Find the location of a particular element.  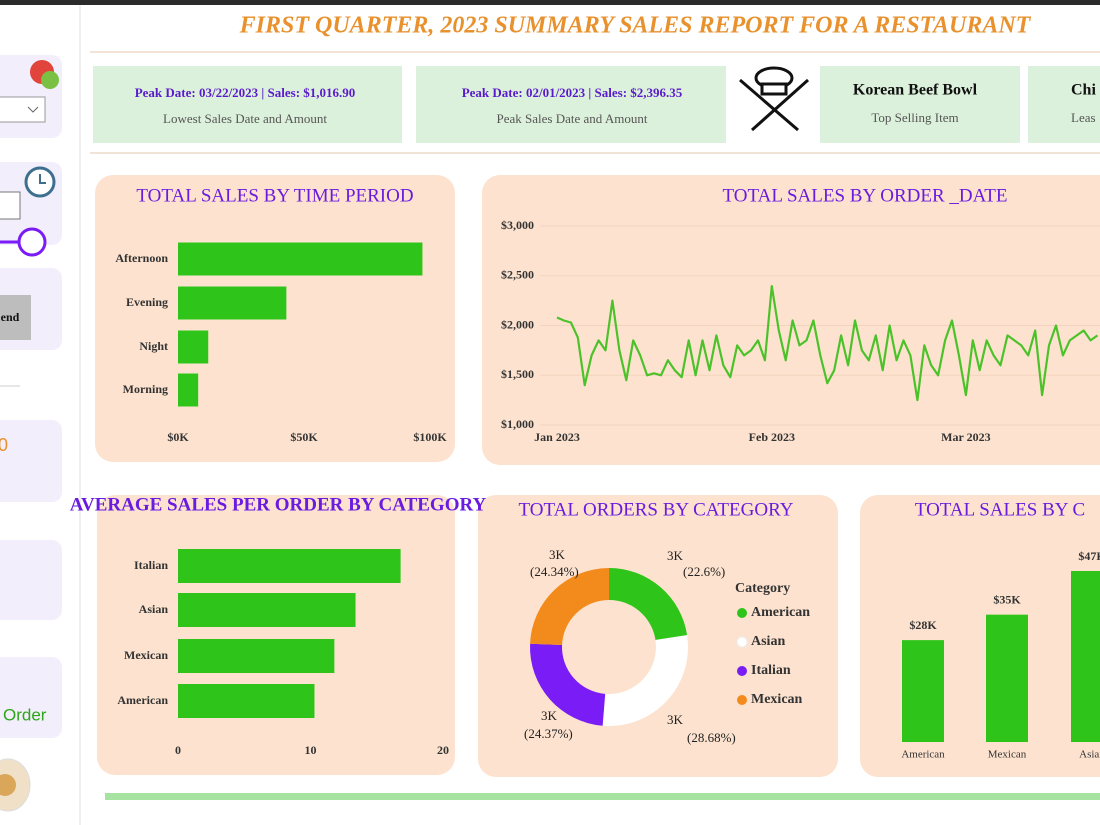

input-box is located at coordinates (10, 205).